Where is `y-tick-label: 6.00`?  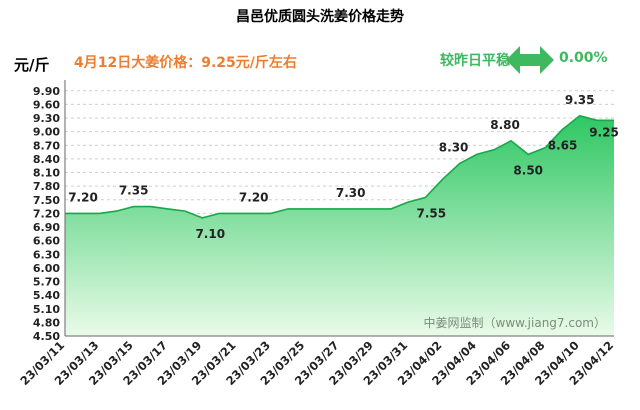
y-tick-label: 6.00 is located at coordinates (46, 268).